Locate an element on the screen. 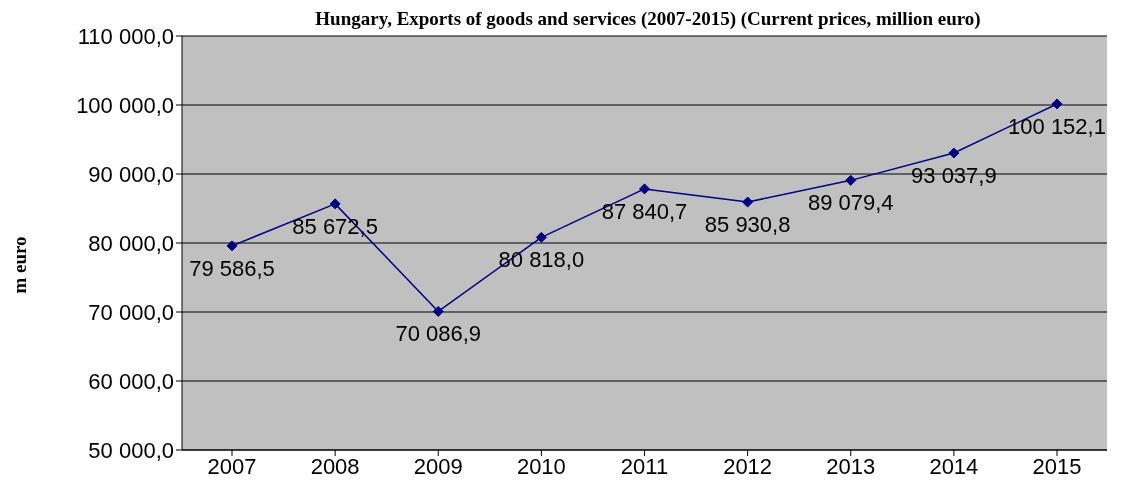 This screenshot has width=1121, height=494. data-label: 87 840,7 is located at coordinates (644, 211).